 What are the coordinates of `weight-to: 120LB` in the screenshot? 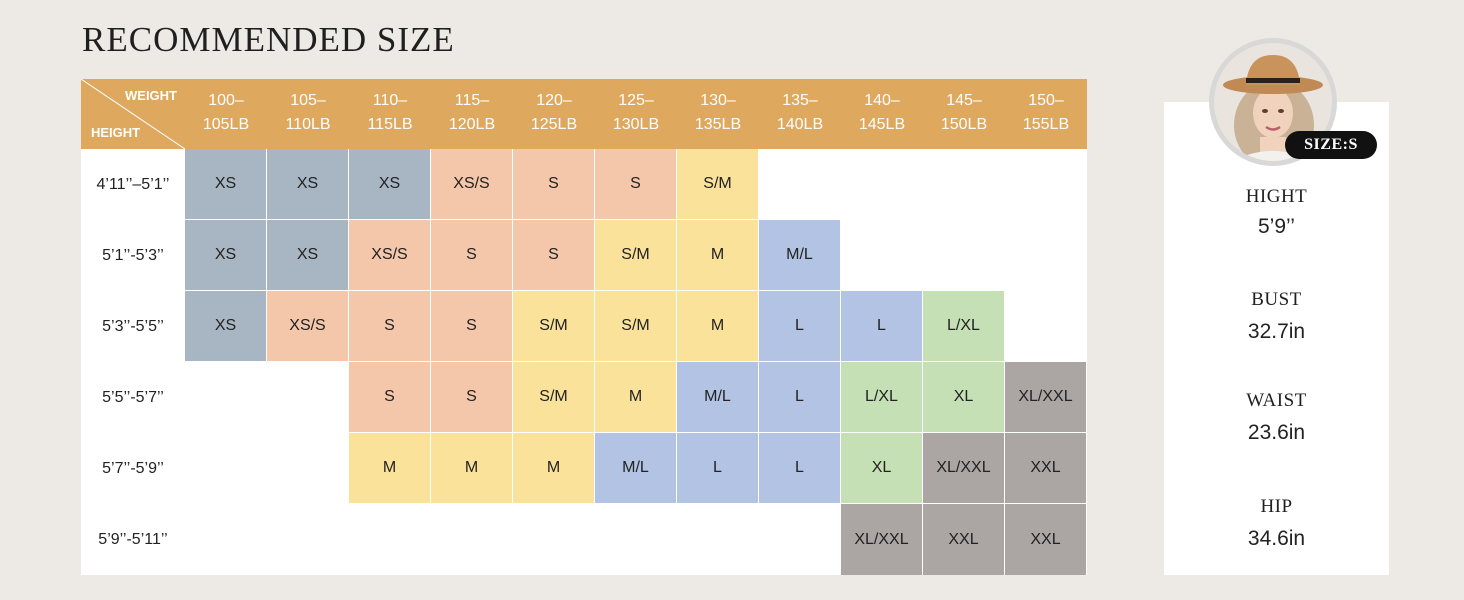 It's located at (472, 124).